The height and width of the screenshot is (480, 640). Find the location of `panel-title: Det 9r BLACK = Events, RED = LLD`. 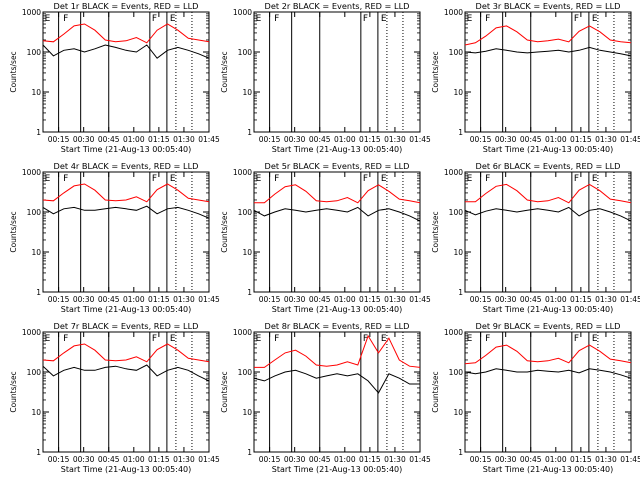

panel-title: Det 9r BLACK = Events, RED = LLD is located at coordinates (548, 326).